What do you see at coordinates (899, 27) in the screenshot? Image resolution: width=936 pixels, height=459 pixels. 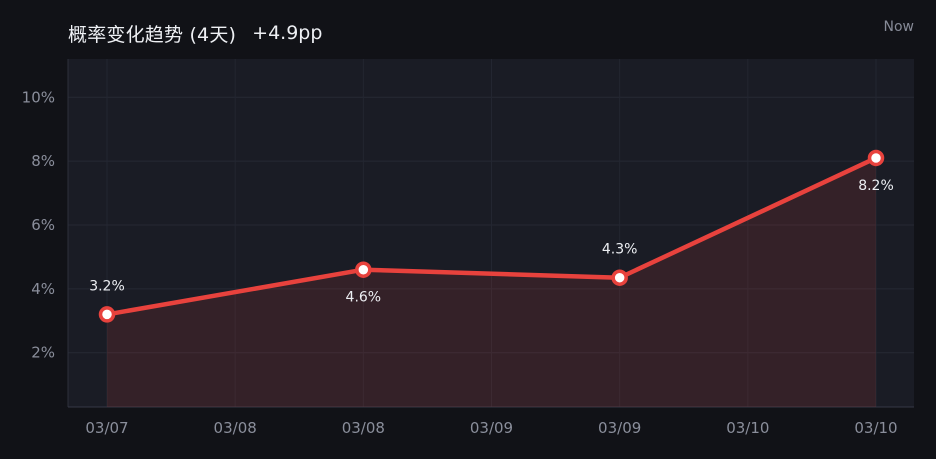 I see `now-label: Now` at bounding box center [899, 27].